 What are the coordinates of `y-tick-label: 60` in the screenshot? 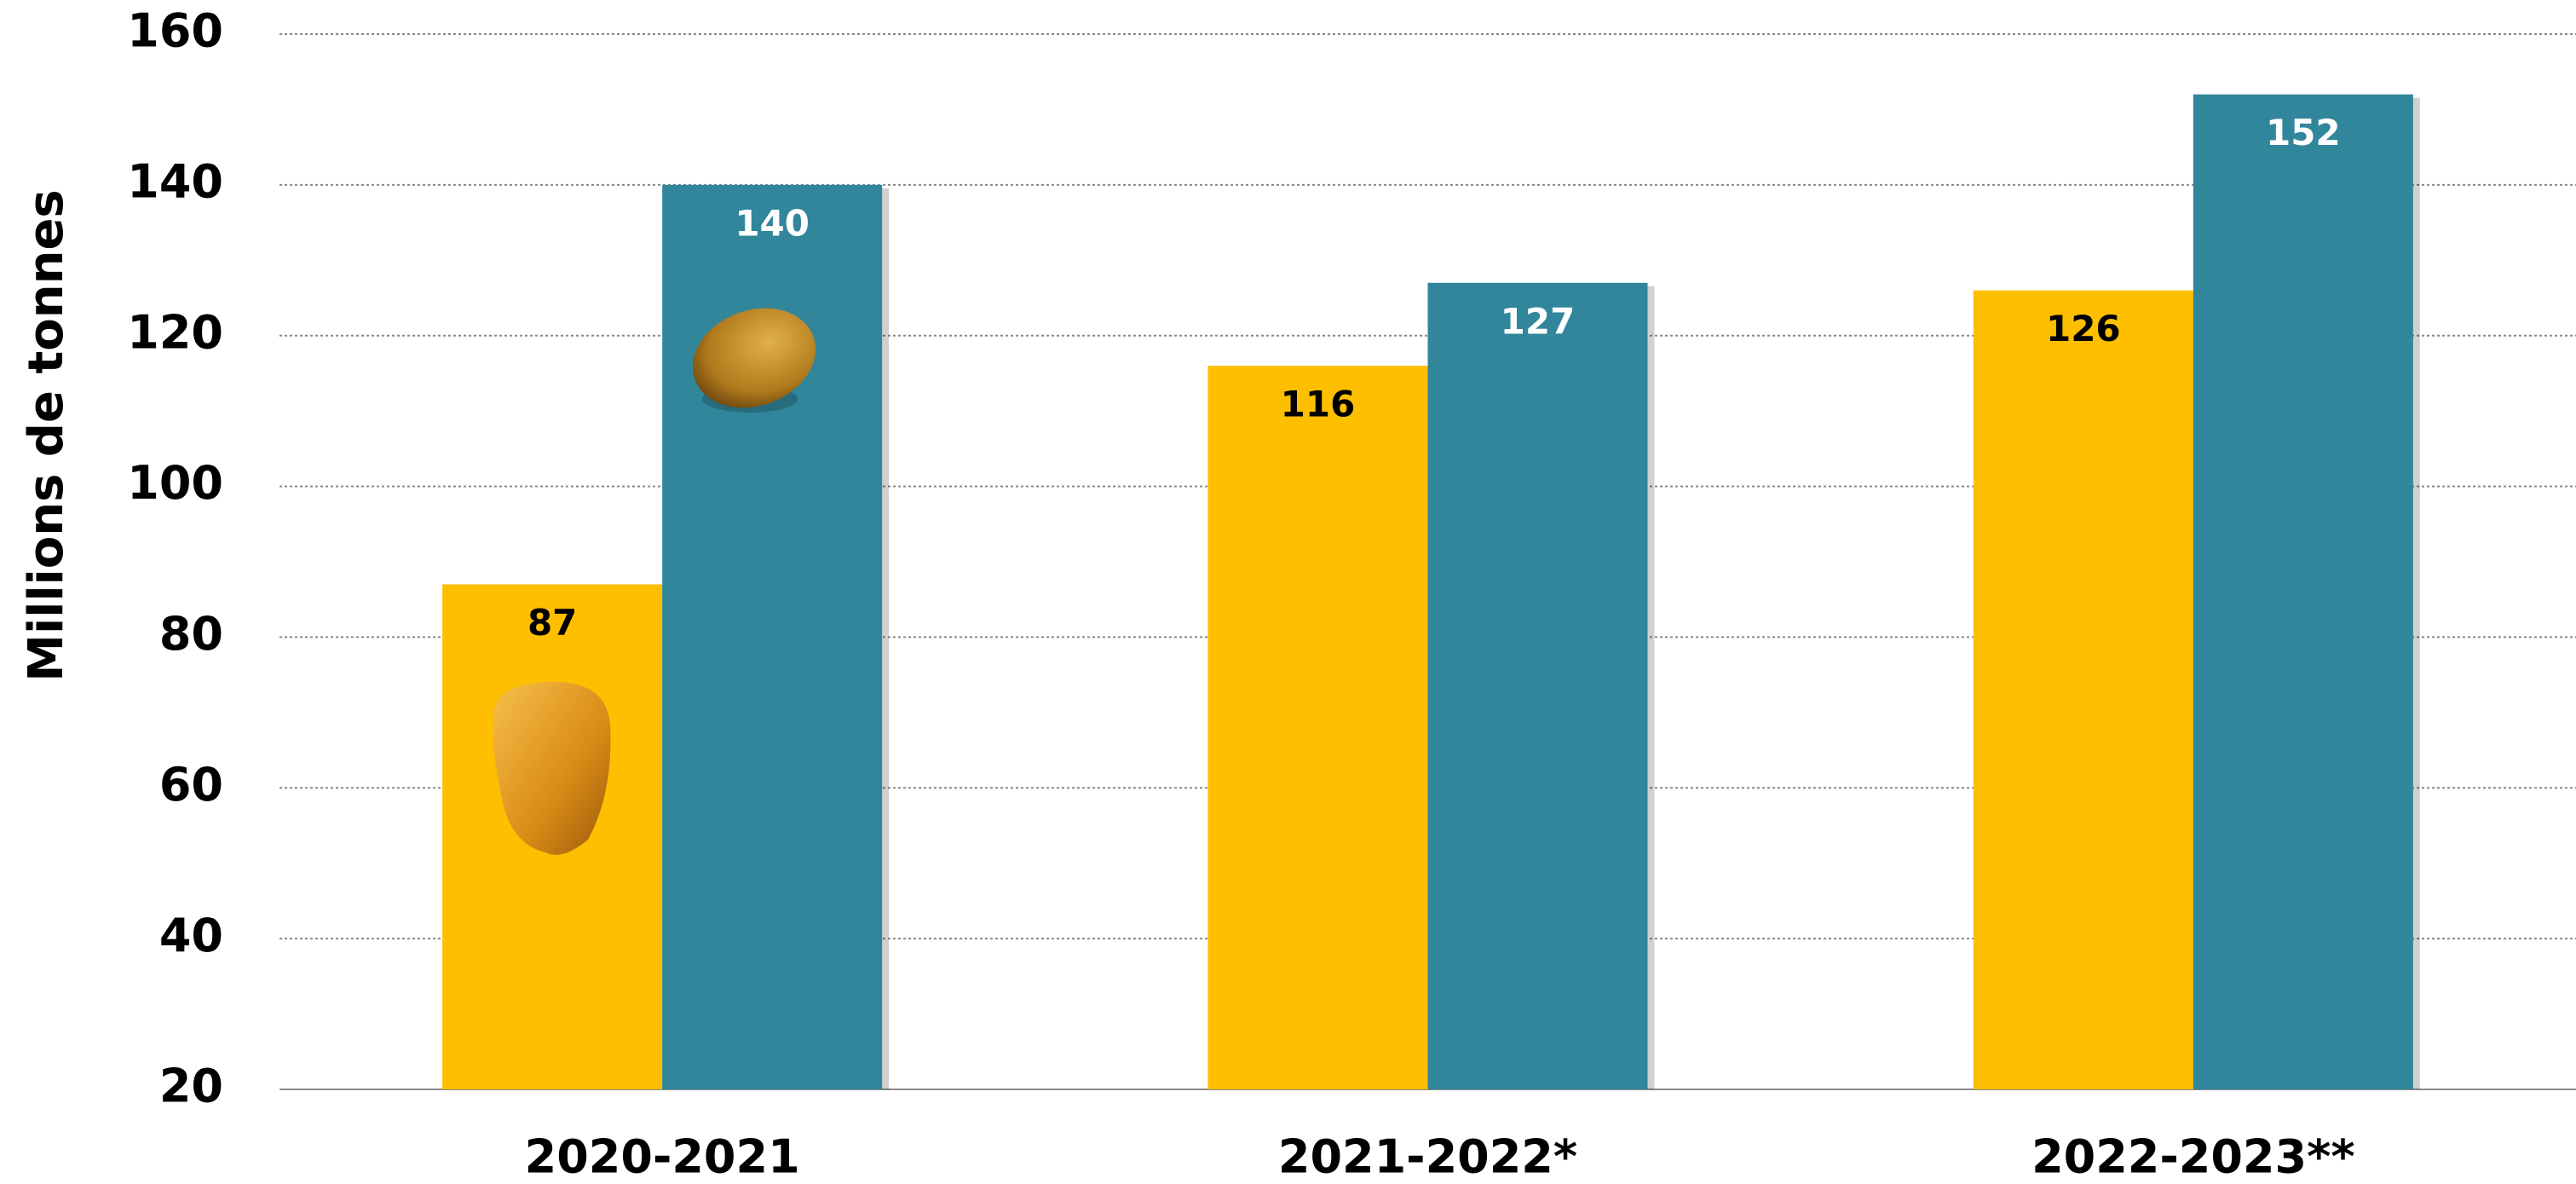 It's located at (191, 784).